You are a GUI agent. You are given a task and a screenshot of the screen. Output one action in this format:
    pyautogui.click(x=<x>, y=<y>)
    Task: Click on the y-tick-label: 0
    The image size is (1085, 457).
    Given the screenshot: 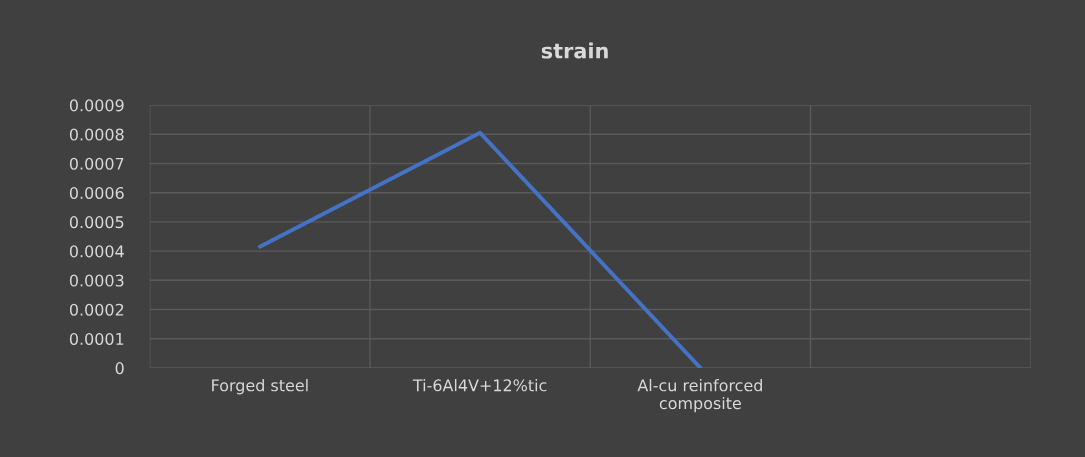 What is the action you would take?
    pyautogui.click(x=119, y=368)
    